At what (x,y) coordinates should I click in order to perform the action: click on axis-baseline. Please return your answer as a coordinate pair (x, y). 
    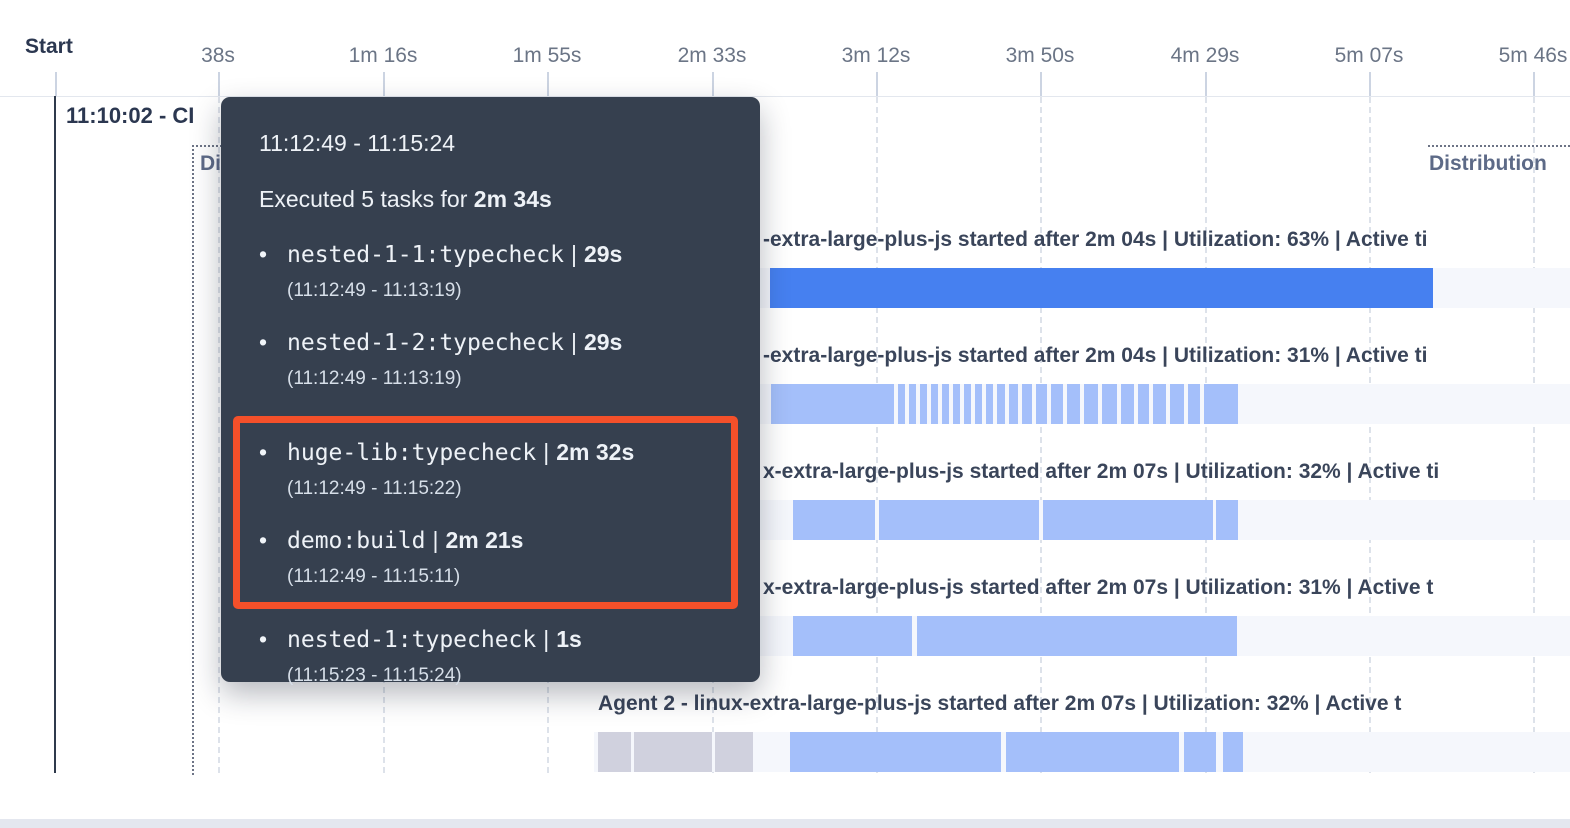
    Looking at the image, I should click on (785, 96).